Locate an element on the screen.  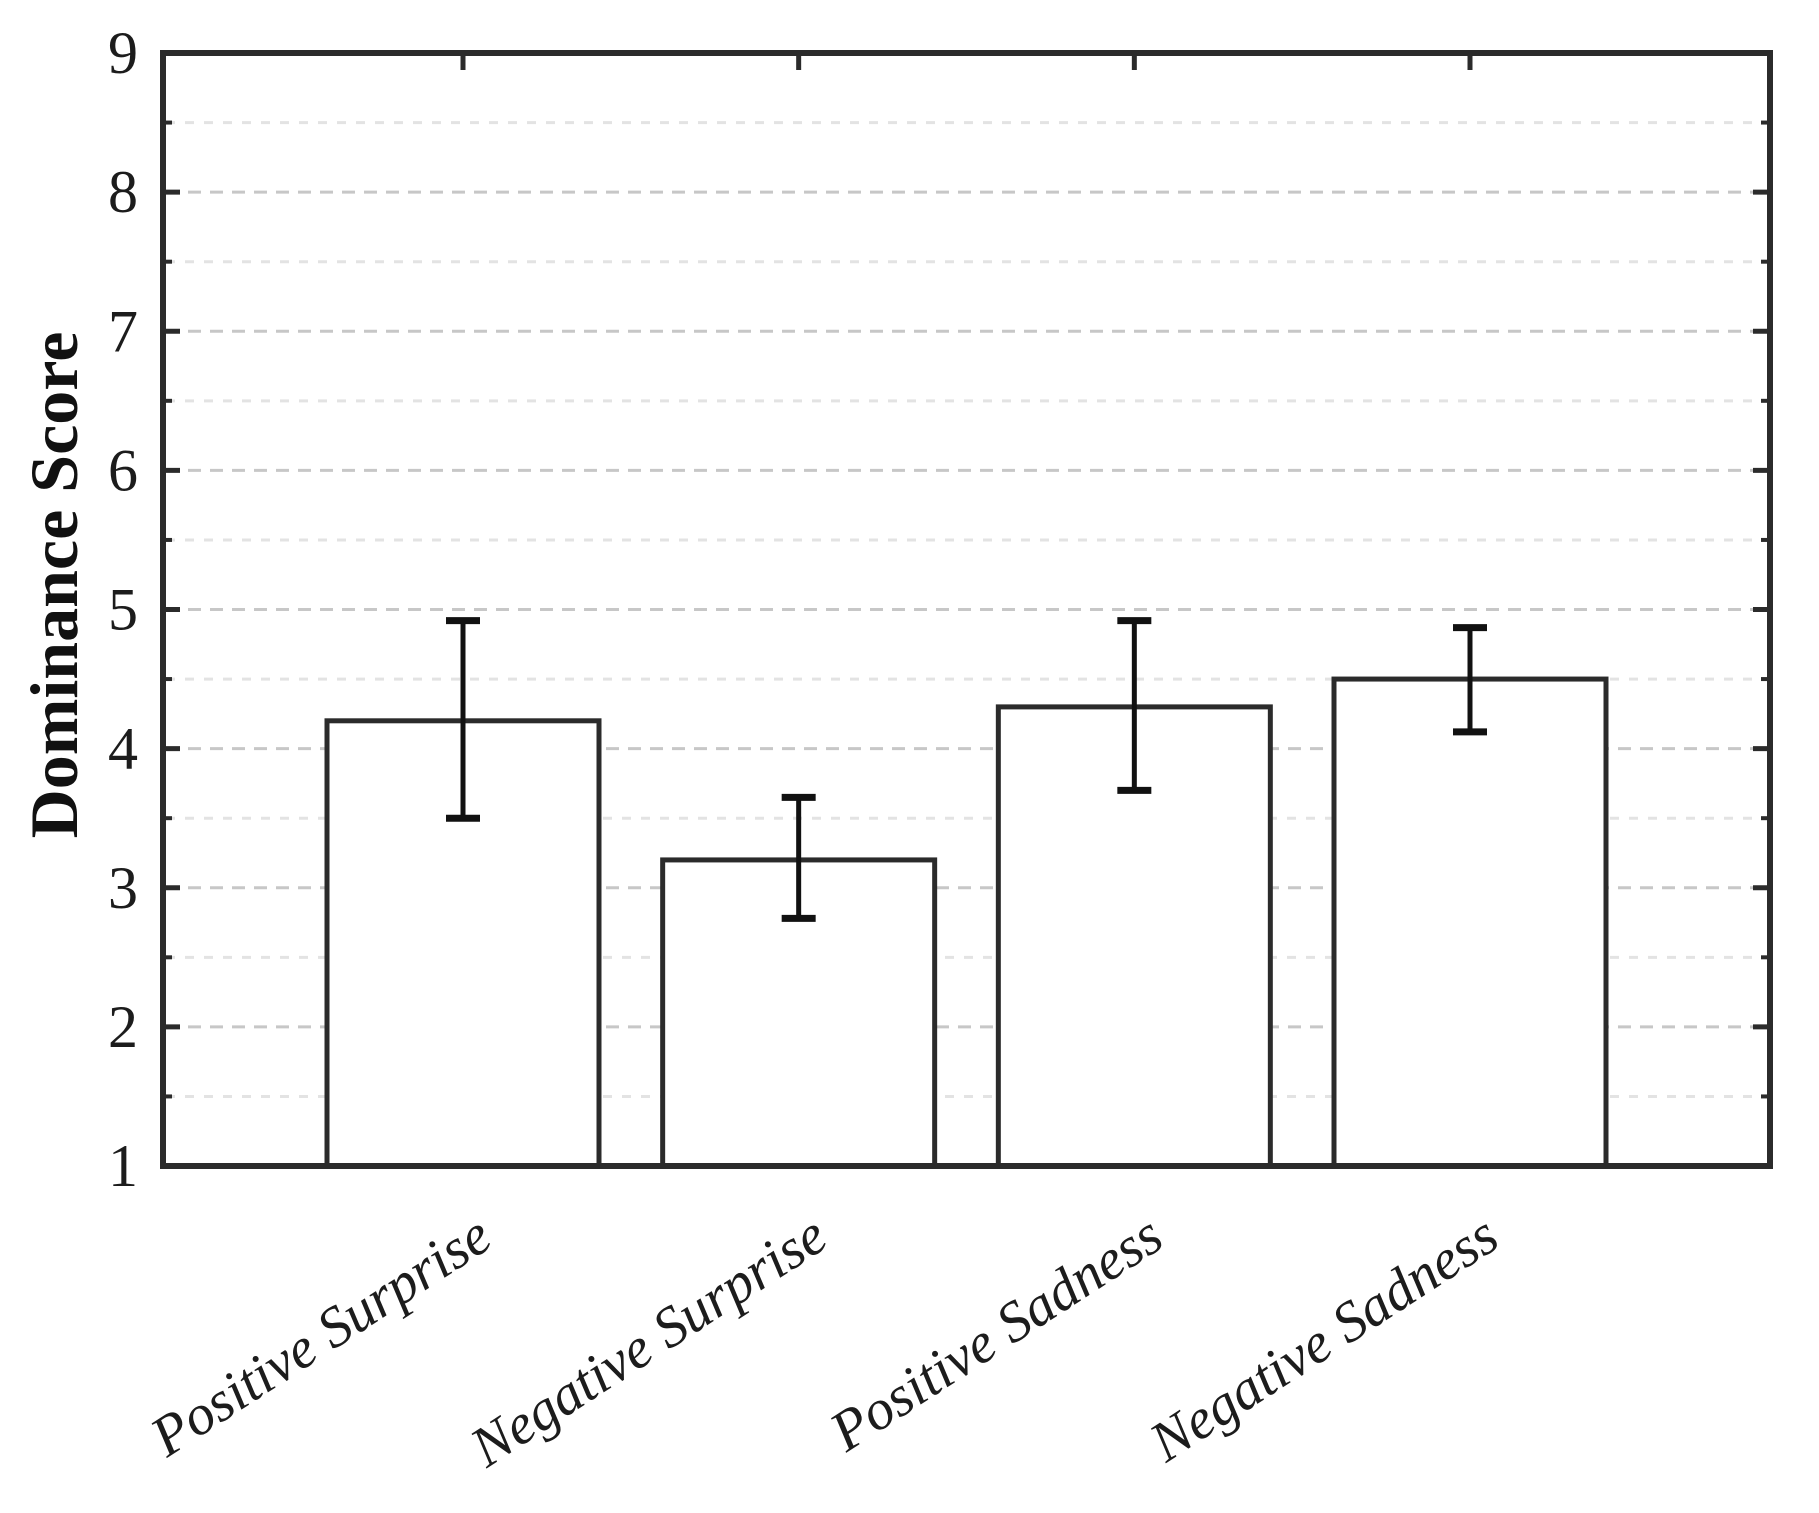
y-tick-label: 2 is located at coordinates (123, 1027).